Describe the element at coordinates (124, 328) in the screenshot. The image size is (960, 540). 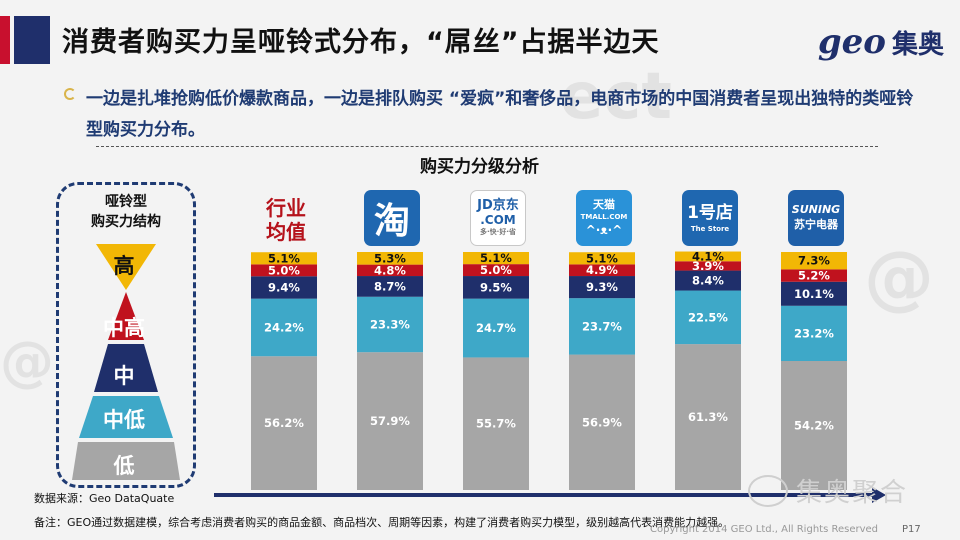
I see `pyramid-label-midhigh: 中高` at that location.